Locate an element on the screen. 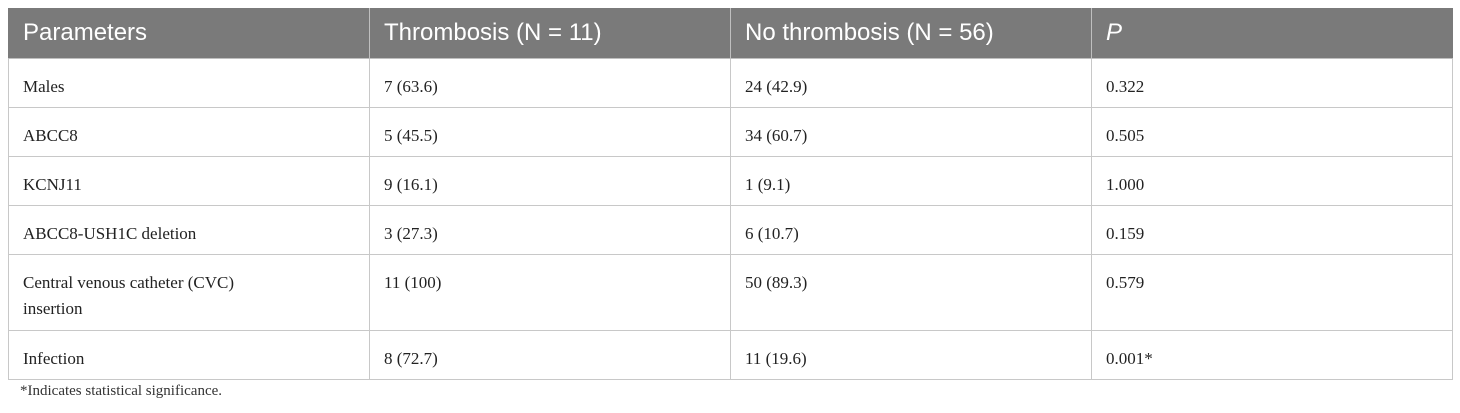  cell-thrombosis: 3 (27.3) is located at coordinates (550, 230).